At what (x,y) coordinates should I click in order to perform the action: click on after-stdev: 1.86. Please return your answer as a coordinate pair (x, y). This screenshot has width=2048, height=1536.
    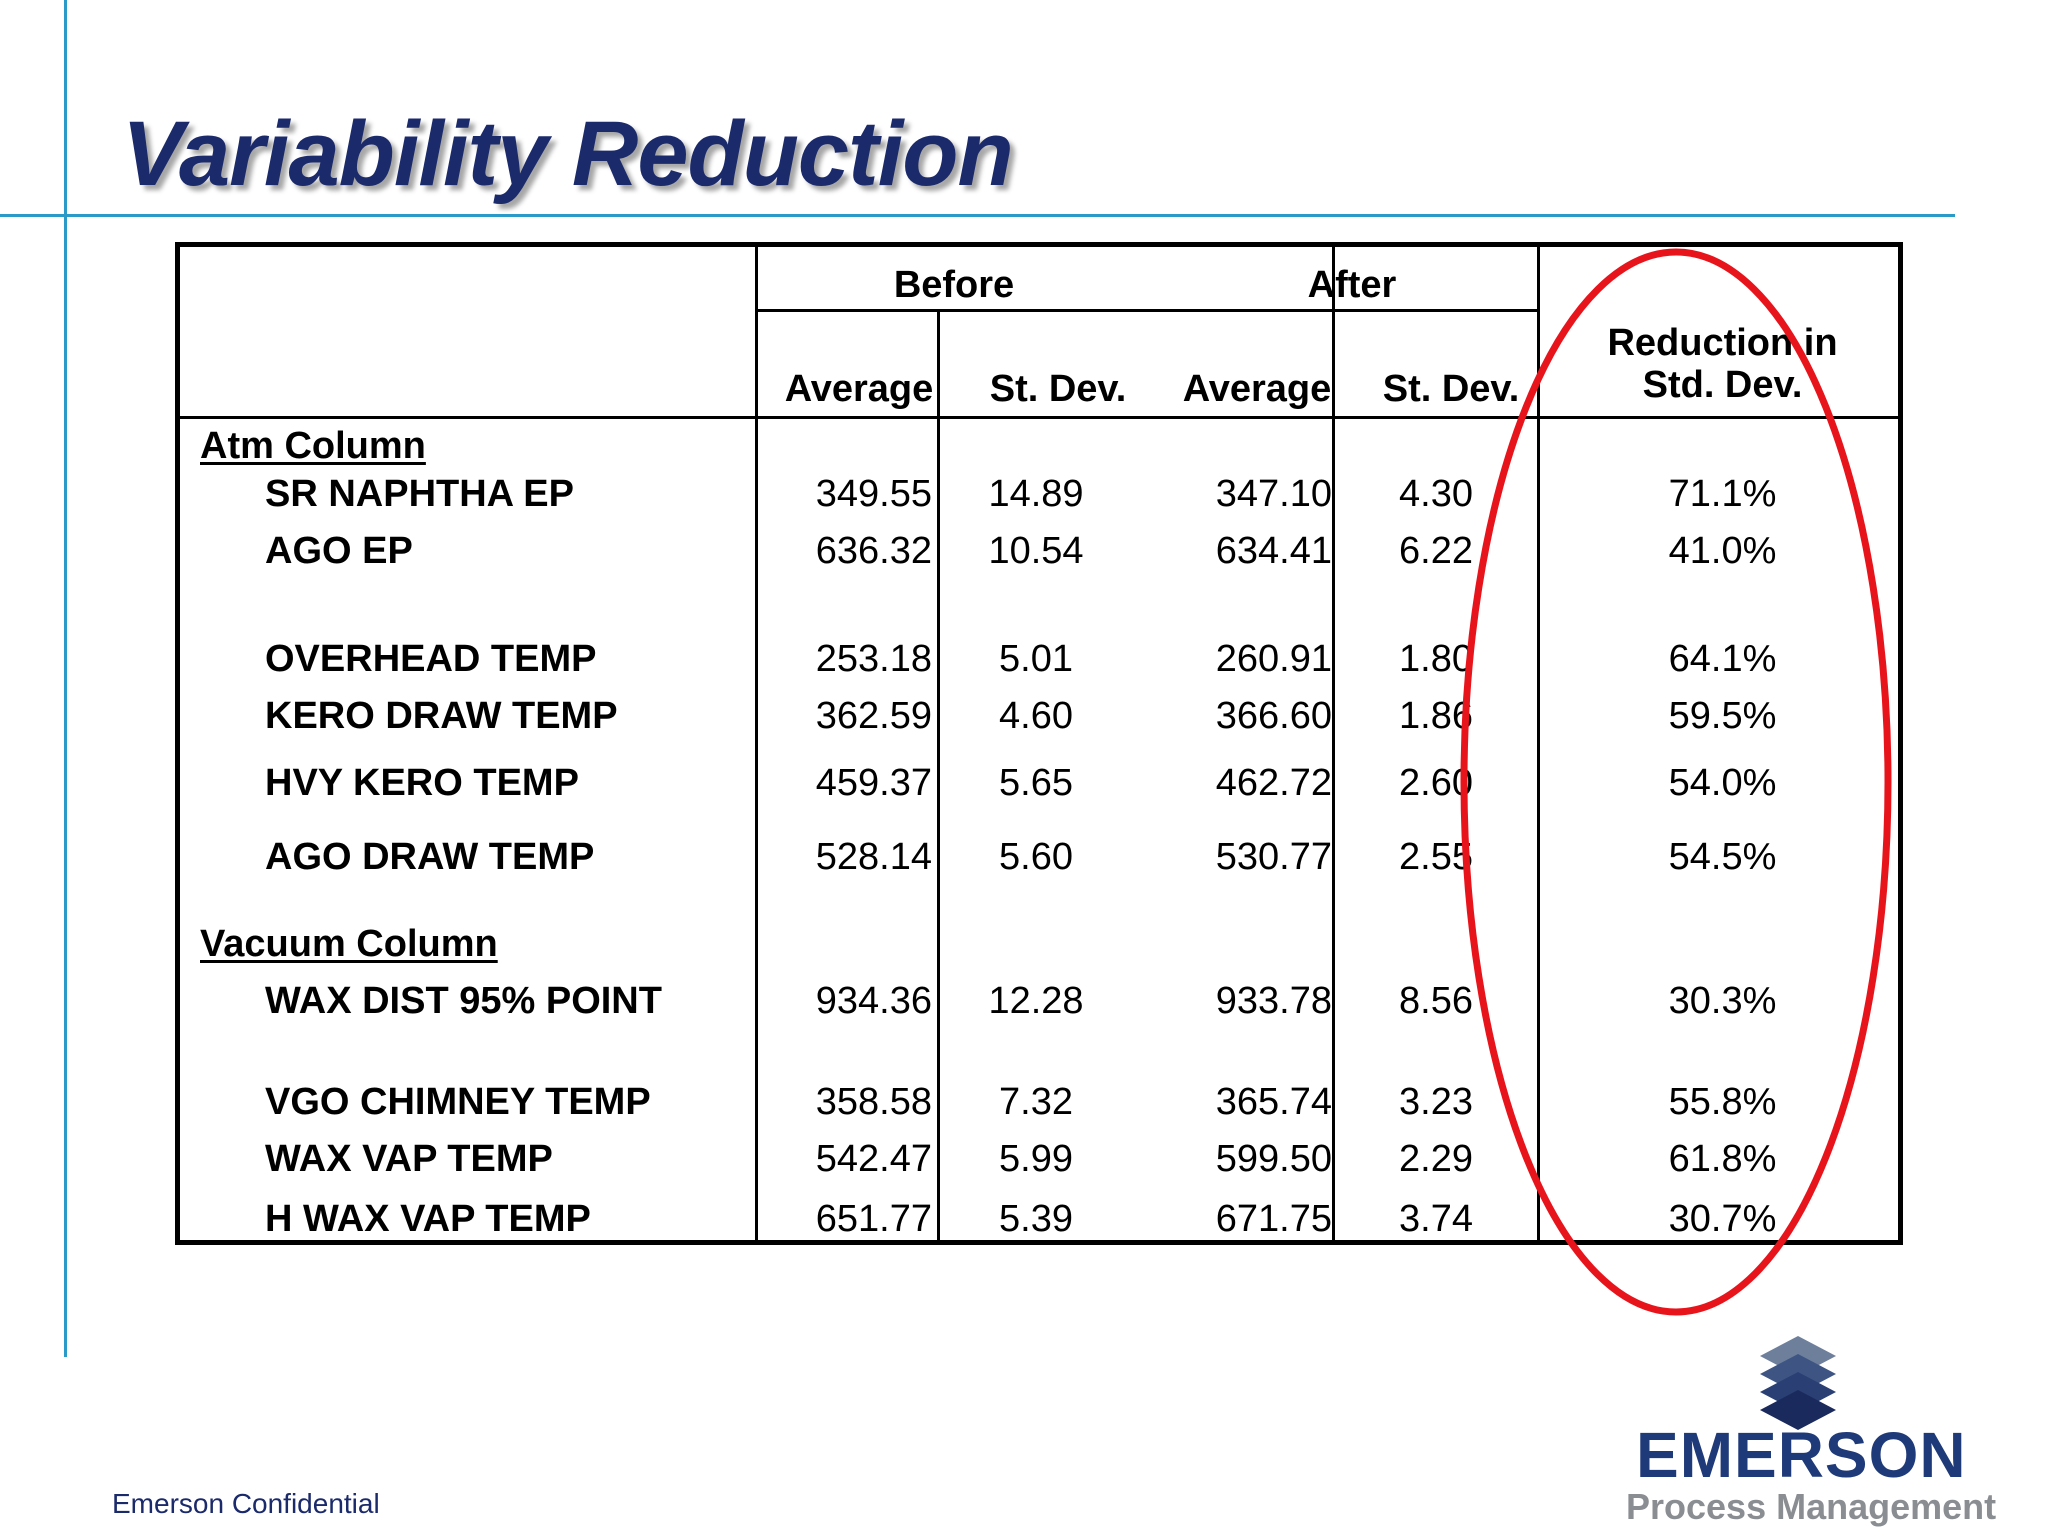
    Looking at the image, I should click on (1436, 716).